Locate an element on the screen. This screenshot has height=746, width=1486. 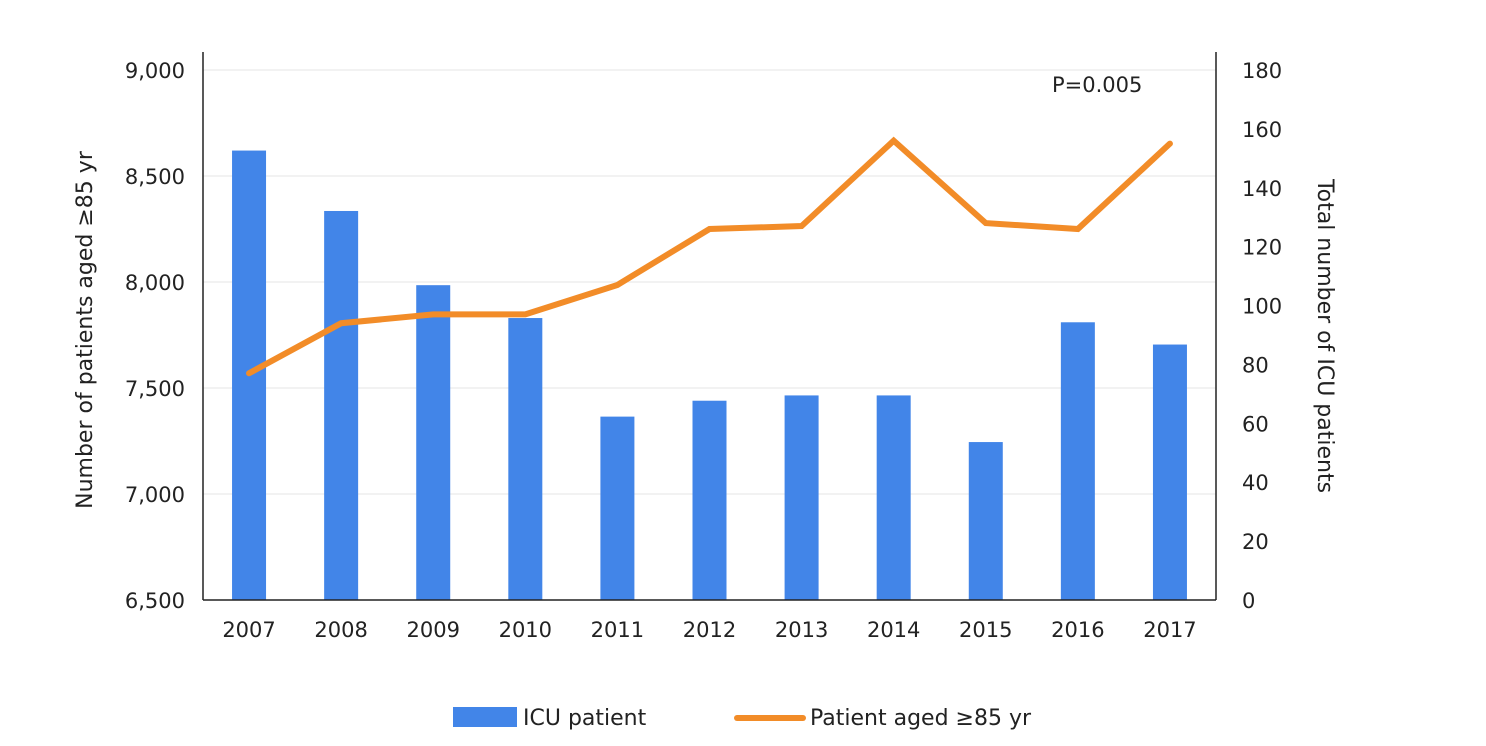
right-y-tick-label: 80 is located at coordinates (1255, 365).